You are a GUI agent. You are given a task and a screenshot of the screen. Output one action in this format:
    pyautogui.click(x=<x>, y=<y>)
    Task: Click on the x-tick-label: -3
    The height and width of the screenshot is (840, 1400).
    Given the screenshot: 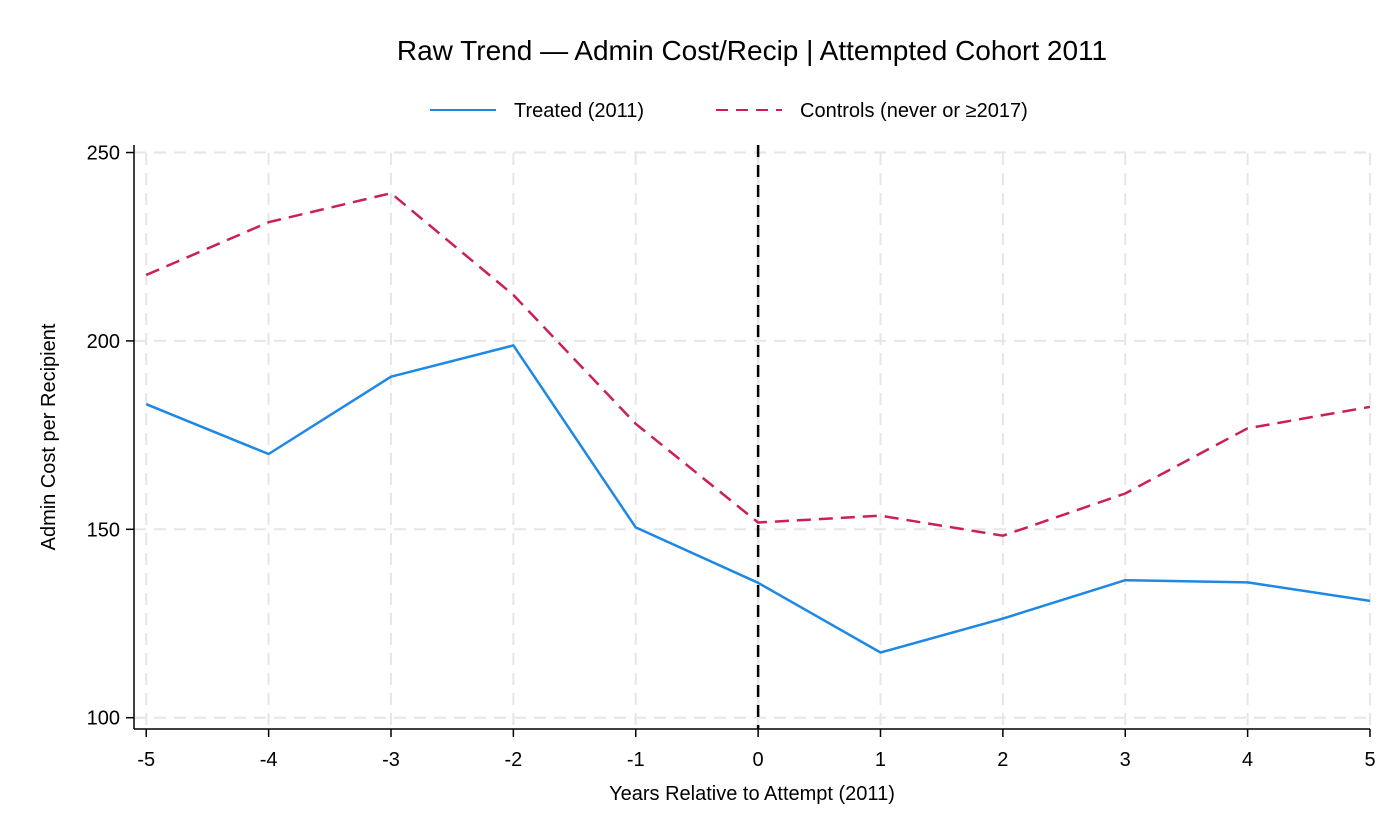 What is the action you would take?
    pyautogui.click(x=391, y=760)
    